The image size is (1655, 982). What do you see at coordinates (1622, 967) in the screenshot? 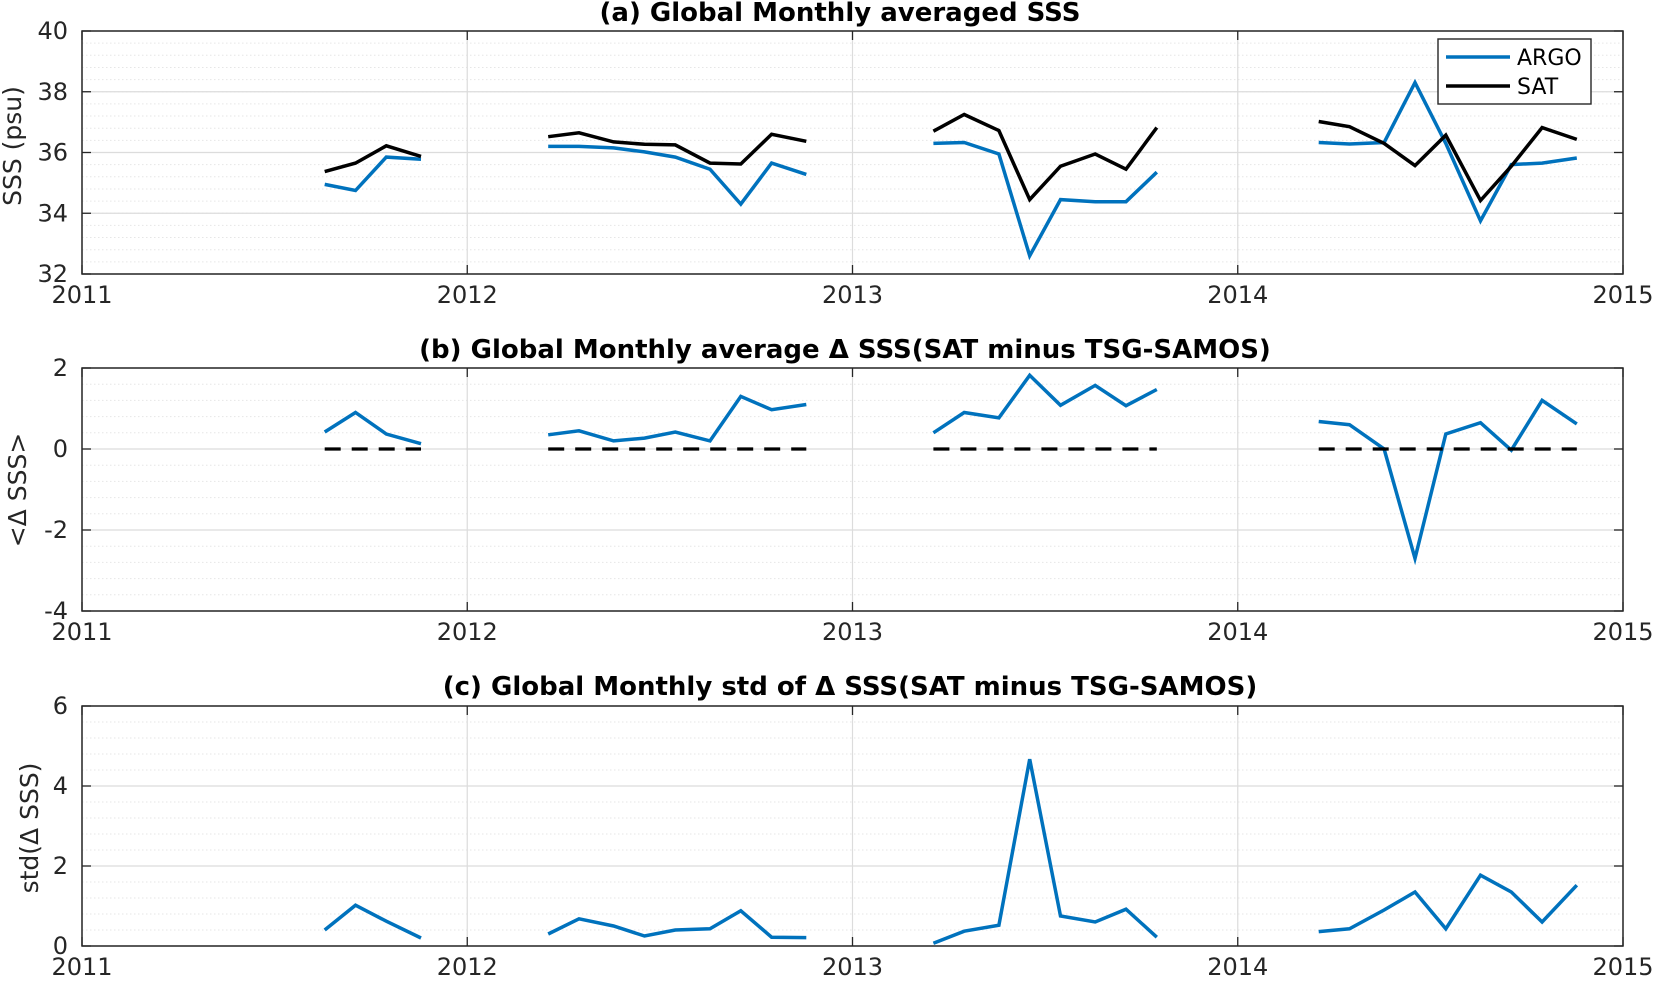
I see `panel-c-x-tick-label: 2015` at bounding box center [1622, 967].